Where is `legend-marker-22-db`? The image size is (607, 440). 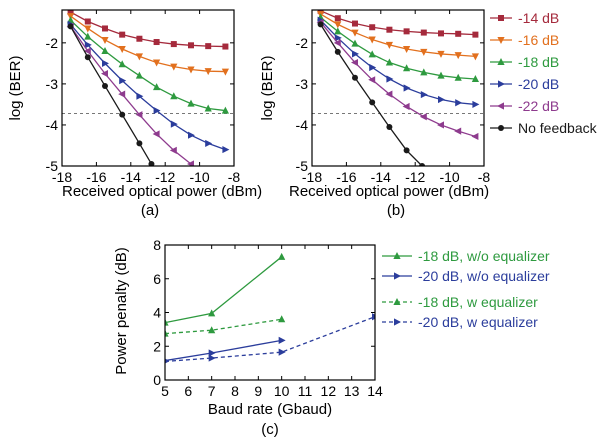 legend-marker-22-db is located at coordinates (500, 106).